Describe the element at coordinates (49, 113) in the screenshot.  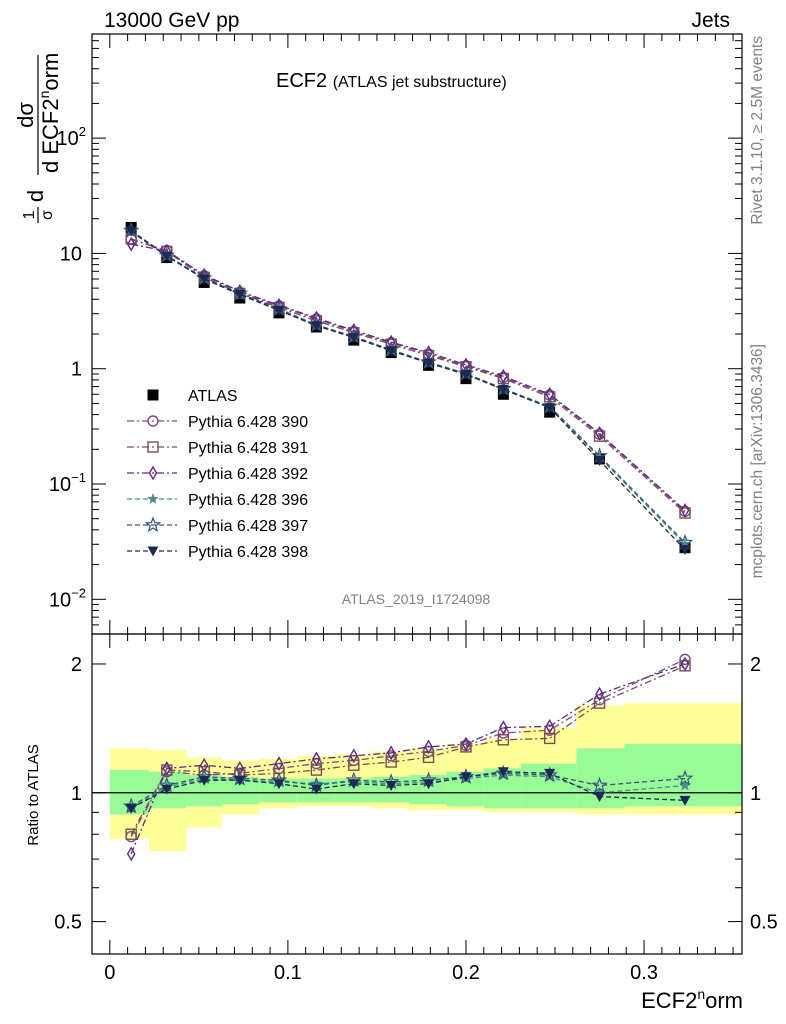
I see `ylabel-d-ecf2: d ECF2norm` at that location.